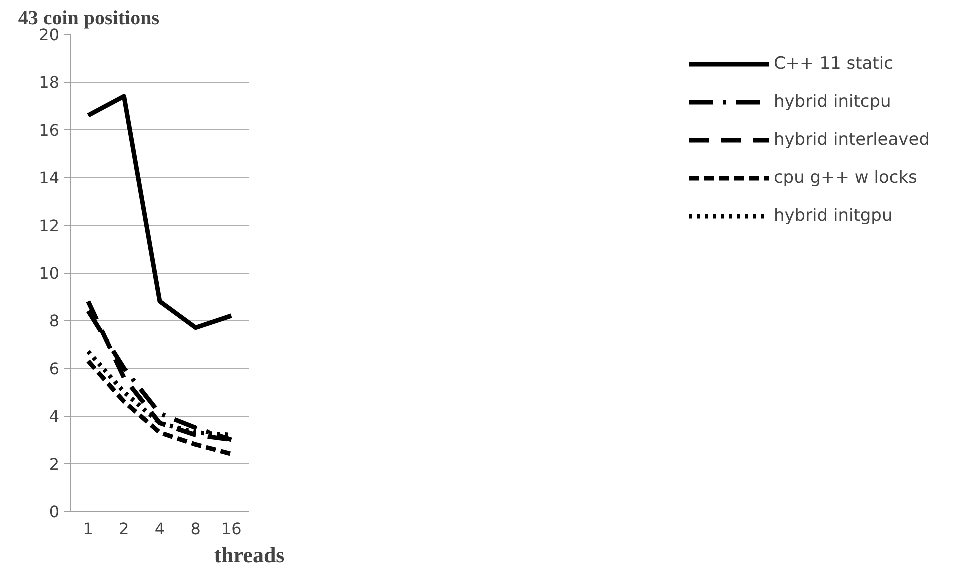 The width and height of the screenshot is (960, 581). What do you see at coordinates (833, 216) in the screenshot?
I see `legend-label: hybrid initgpu` at bounding box center [833, 216].